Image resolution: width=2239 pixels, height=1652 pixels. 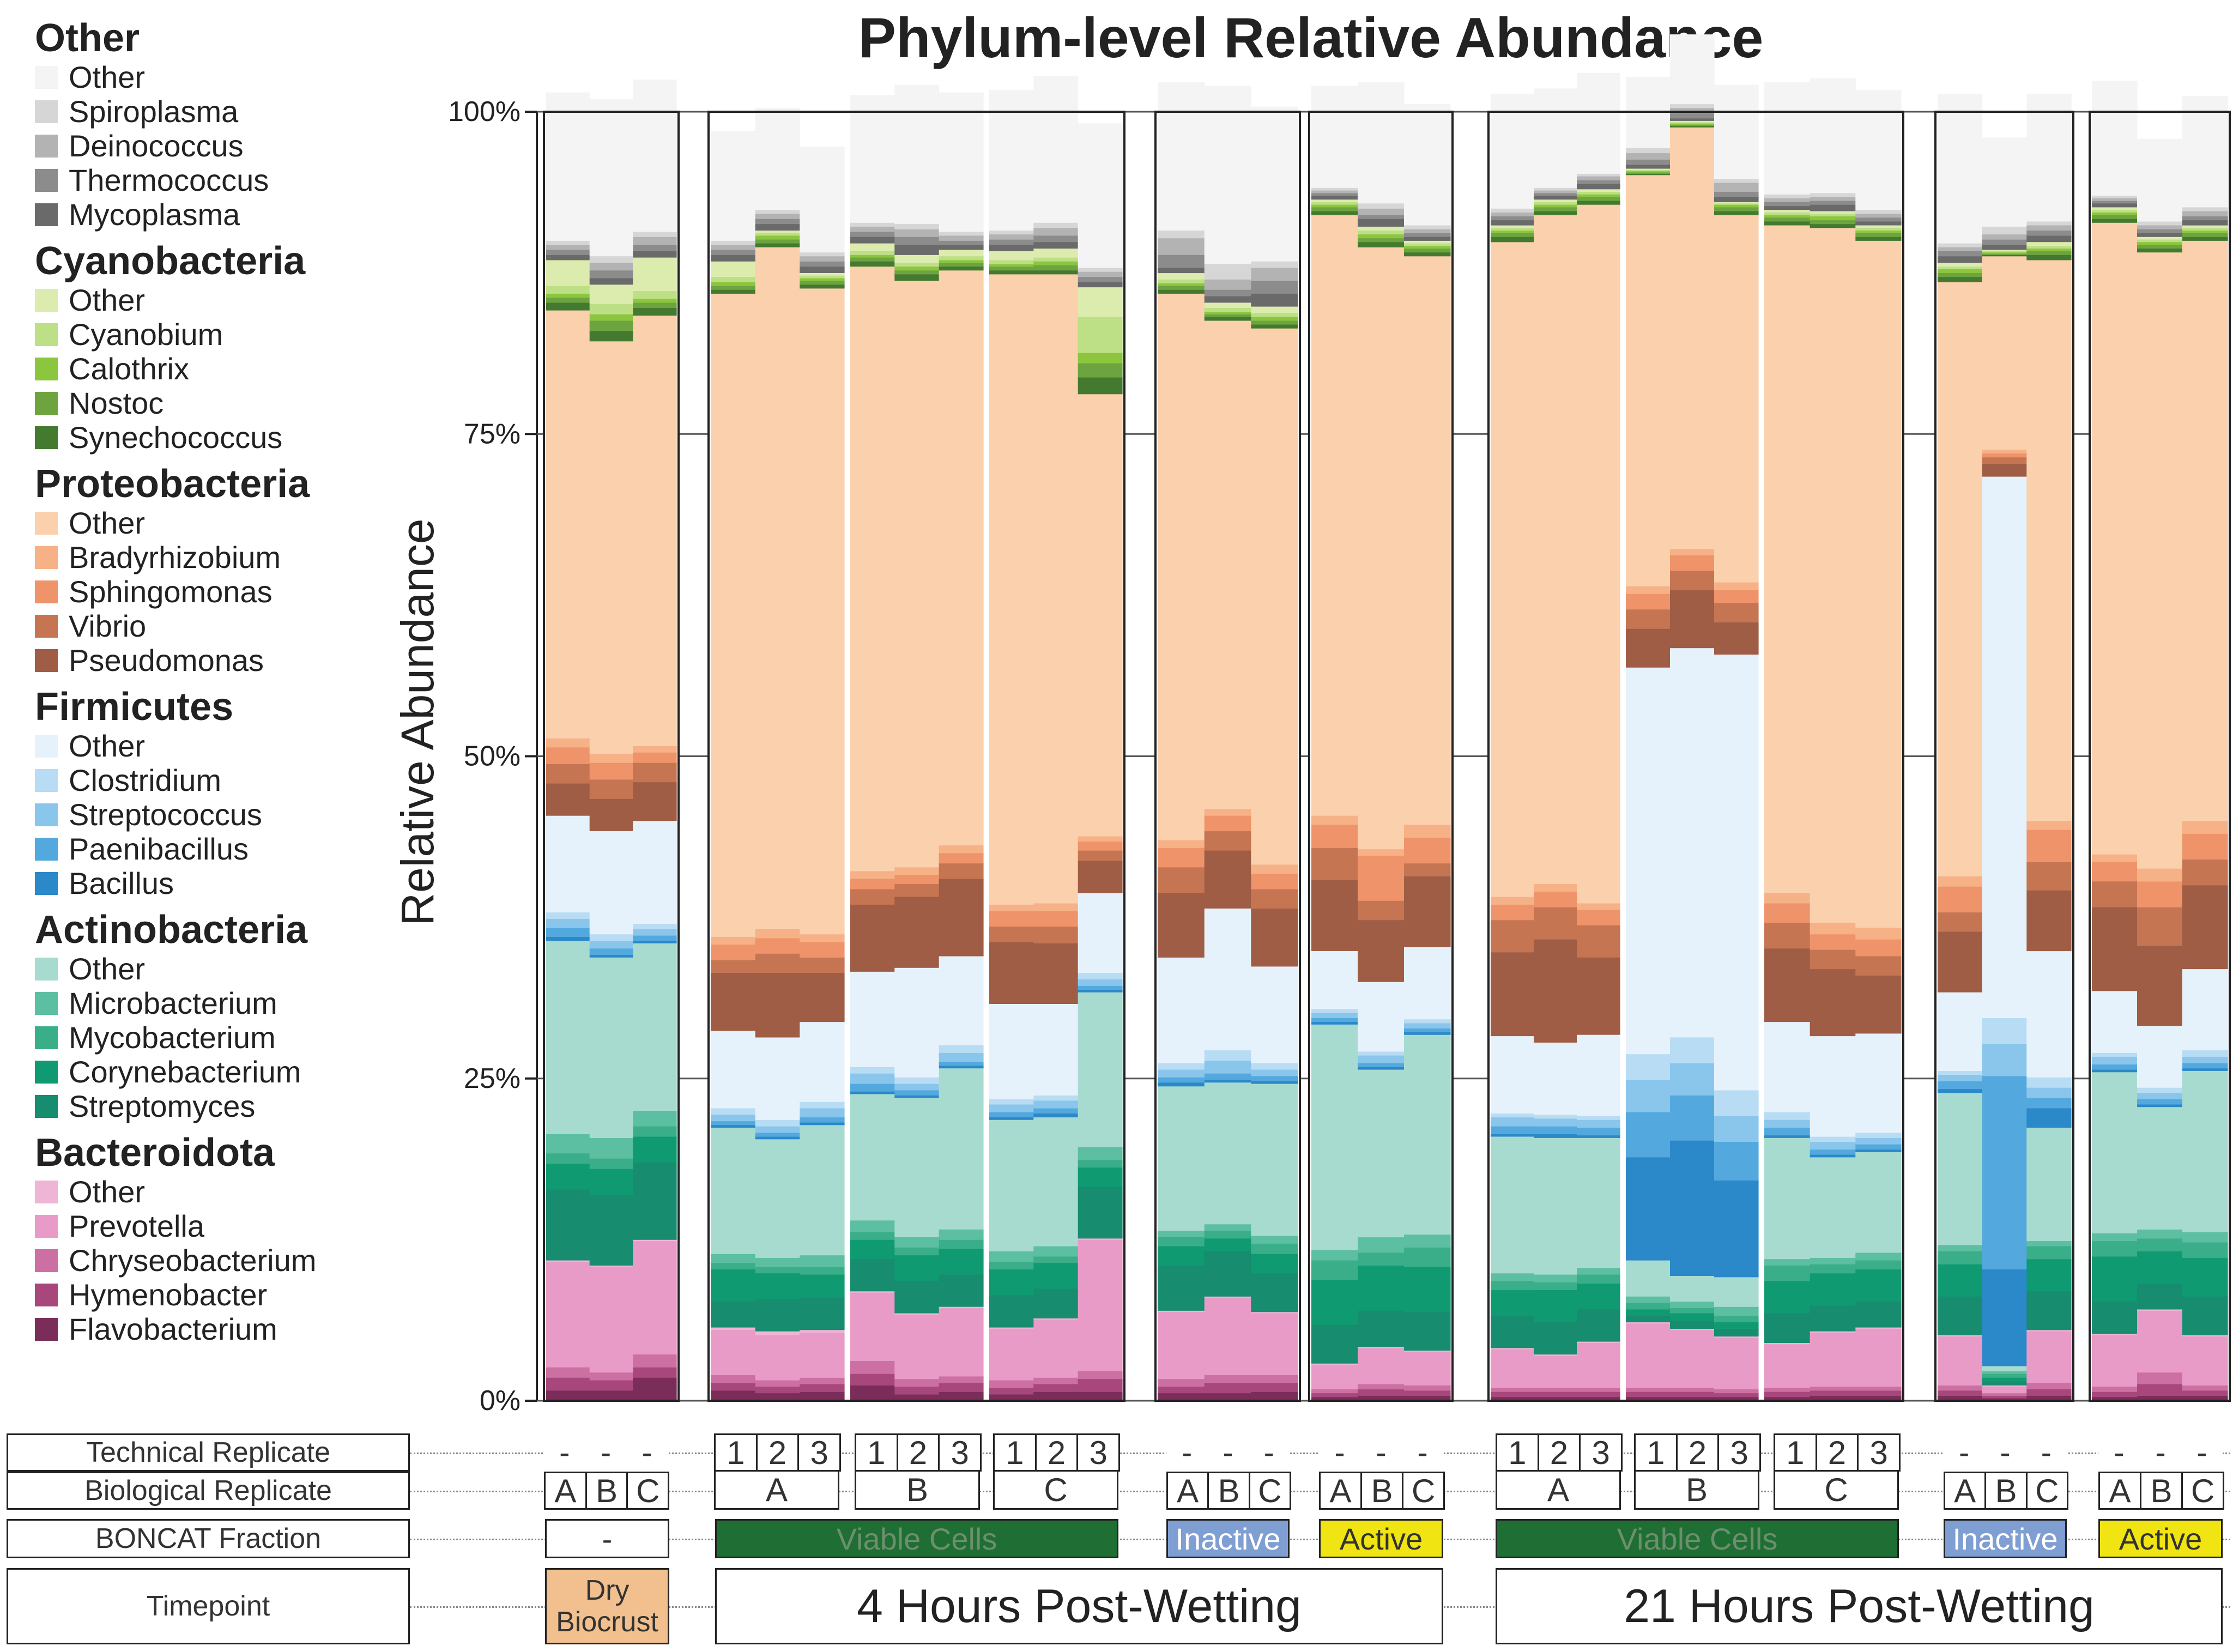 I want to click on legend-swatch, so click(x=46, y=437).